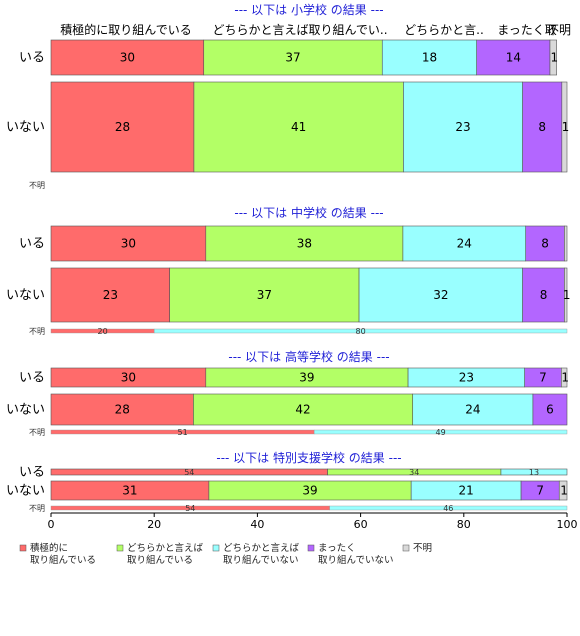  What do you see at coordinates (103, 331) in the screenshot?
I see `unknown-data-label: 20` at bounding box center [103, 331].